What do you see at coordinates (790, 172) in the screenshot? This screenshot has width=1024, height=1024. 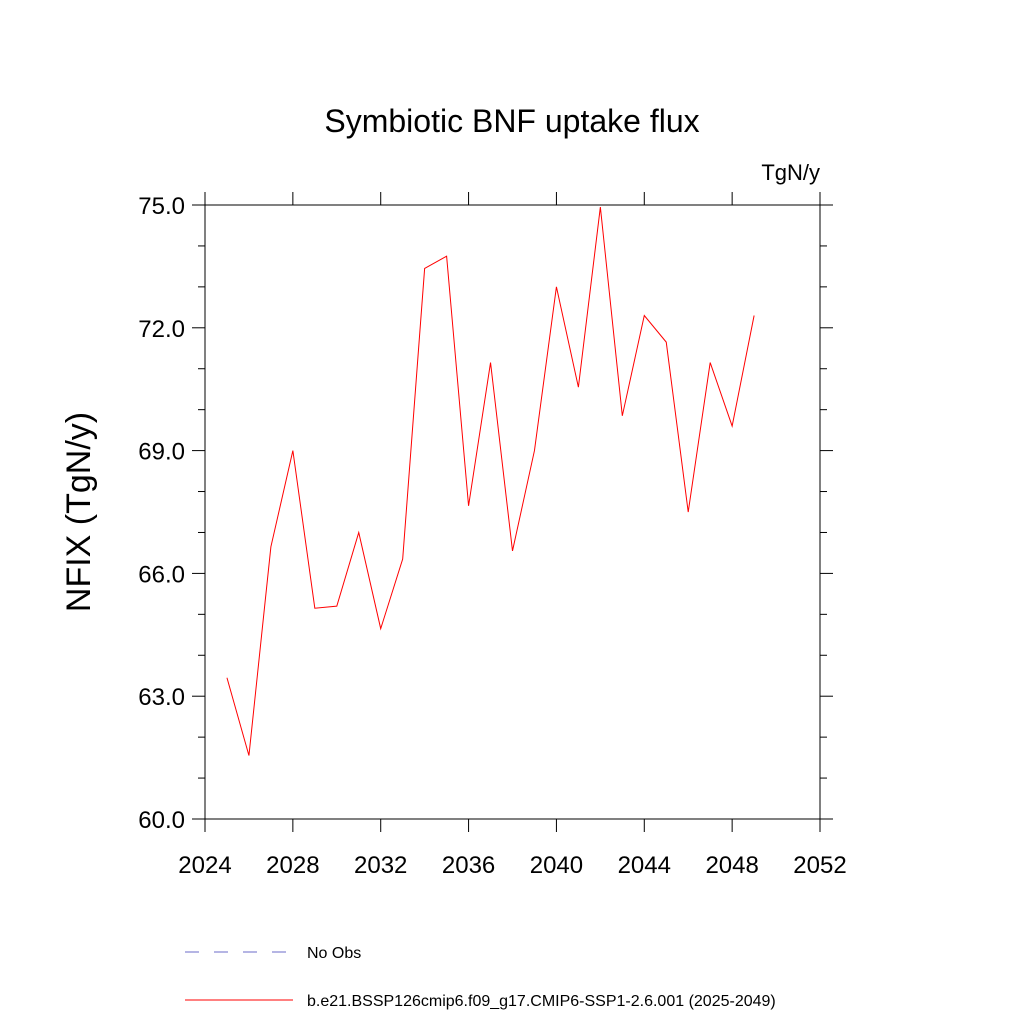 I see `units-label: TgN/y` at bounding box center [790, 172].